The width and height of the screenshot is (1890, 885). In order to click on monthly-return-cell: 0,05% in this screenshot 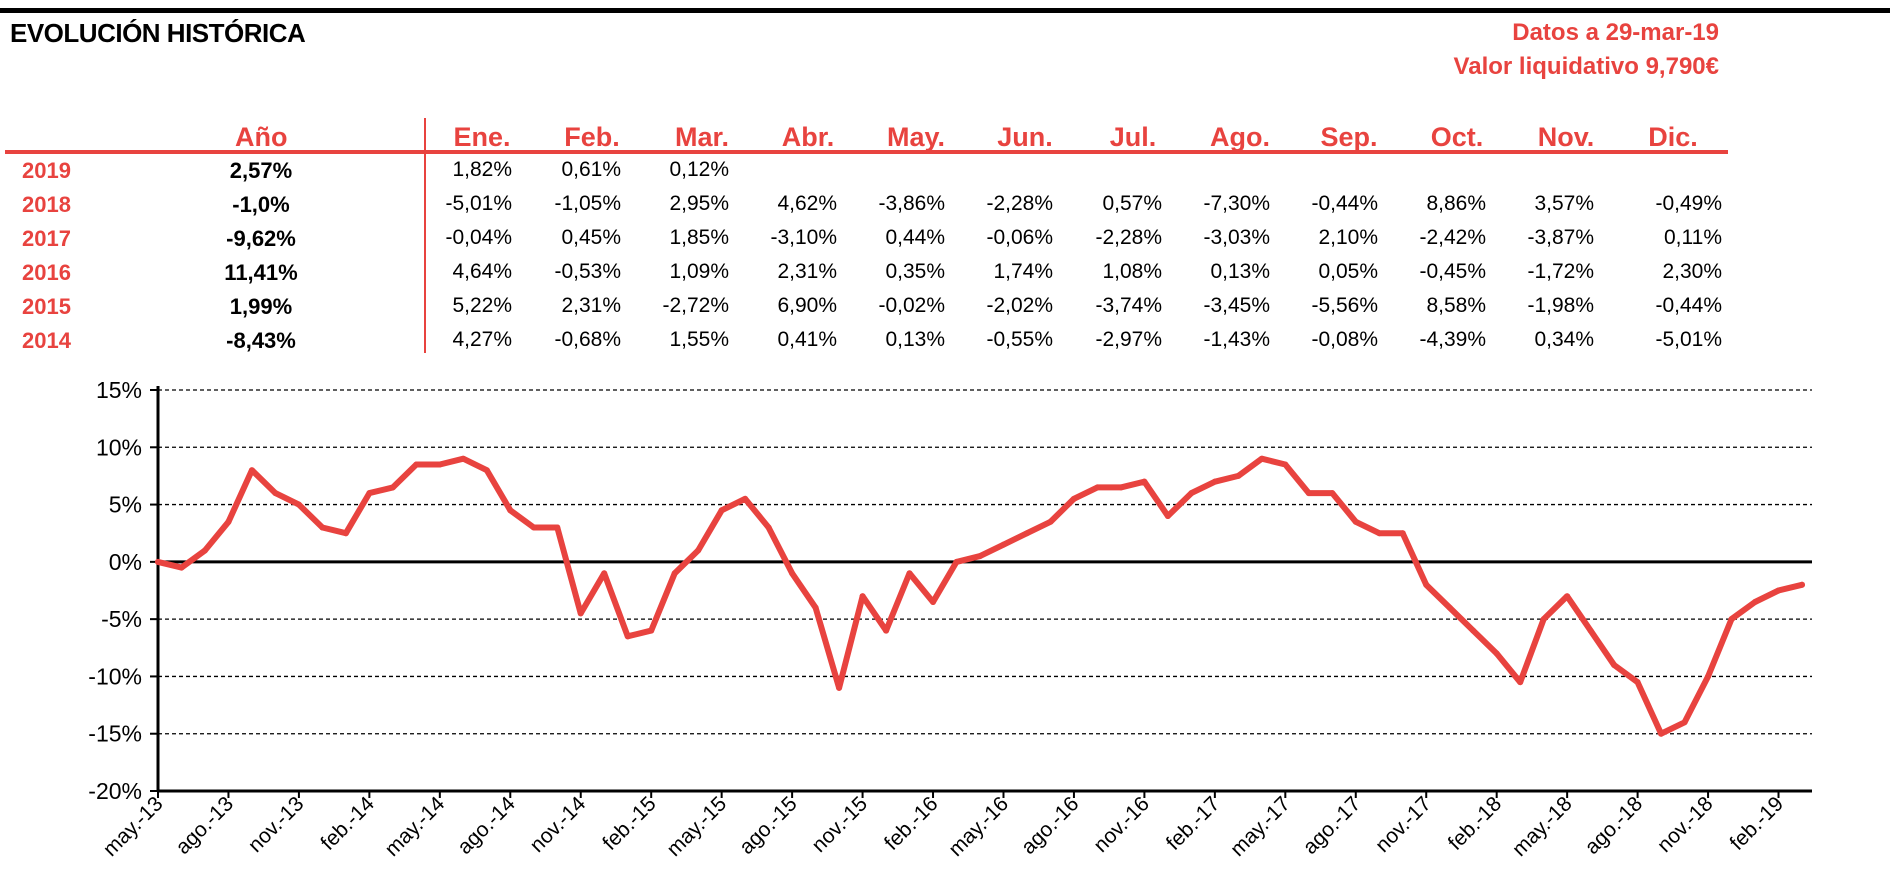, I will do `click(1348, 271)`.